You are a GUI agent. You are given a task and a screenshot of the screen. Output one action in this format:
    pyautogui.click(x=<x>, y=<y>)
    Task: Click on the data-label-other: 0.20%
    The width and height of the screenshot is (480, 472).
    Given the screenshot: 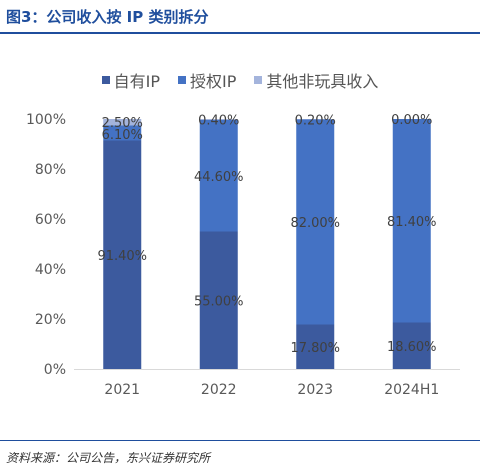 What is the action you would take?
    pyautogui.click(x=315, y=120)
    